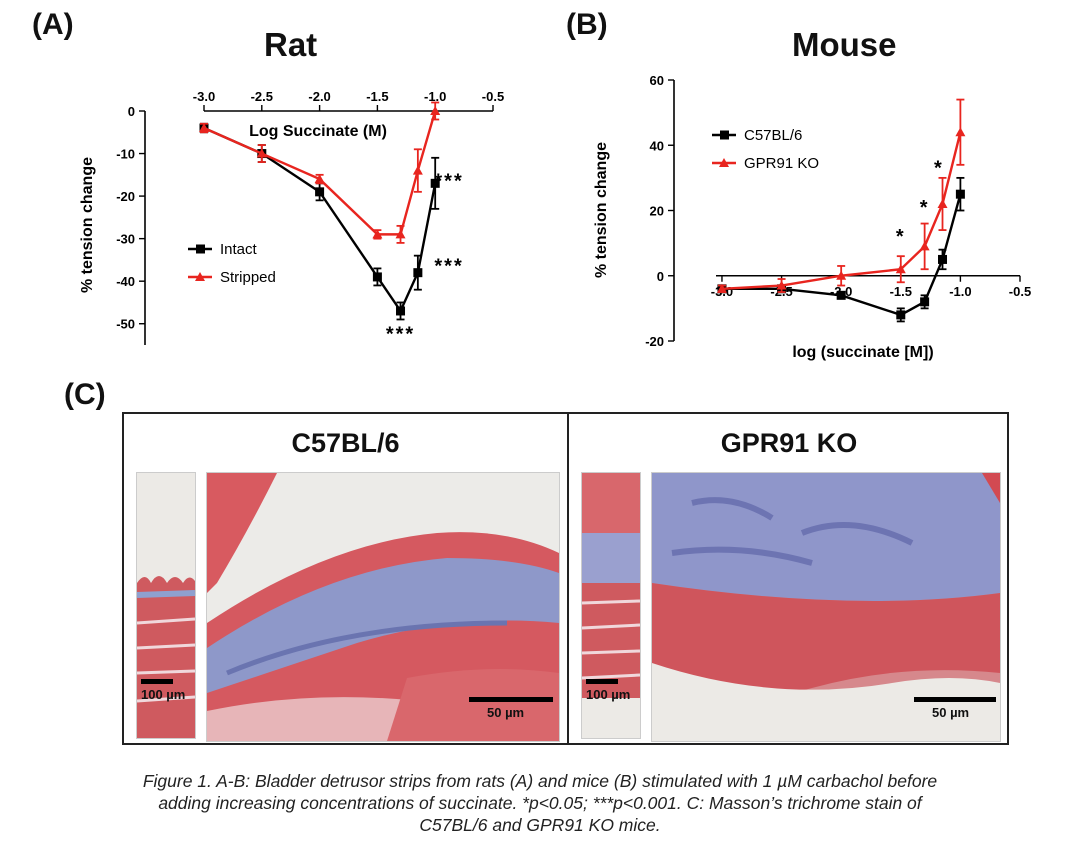  What do you see at coordinates (951, 712) in the screenshot?
I see `gpr91-large-scale-label: 50 µm` at bounding box center [951, 712].